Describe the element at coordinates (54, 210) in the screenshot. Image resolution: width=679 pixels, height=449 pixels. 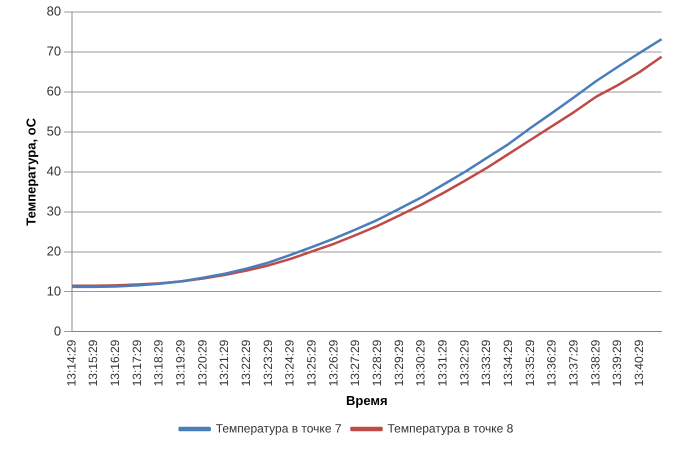
I see `y-tick-label: 30` at that location.